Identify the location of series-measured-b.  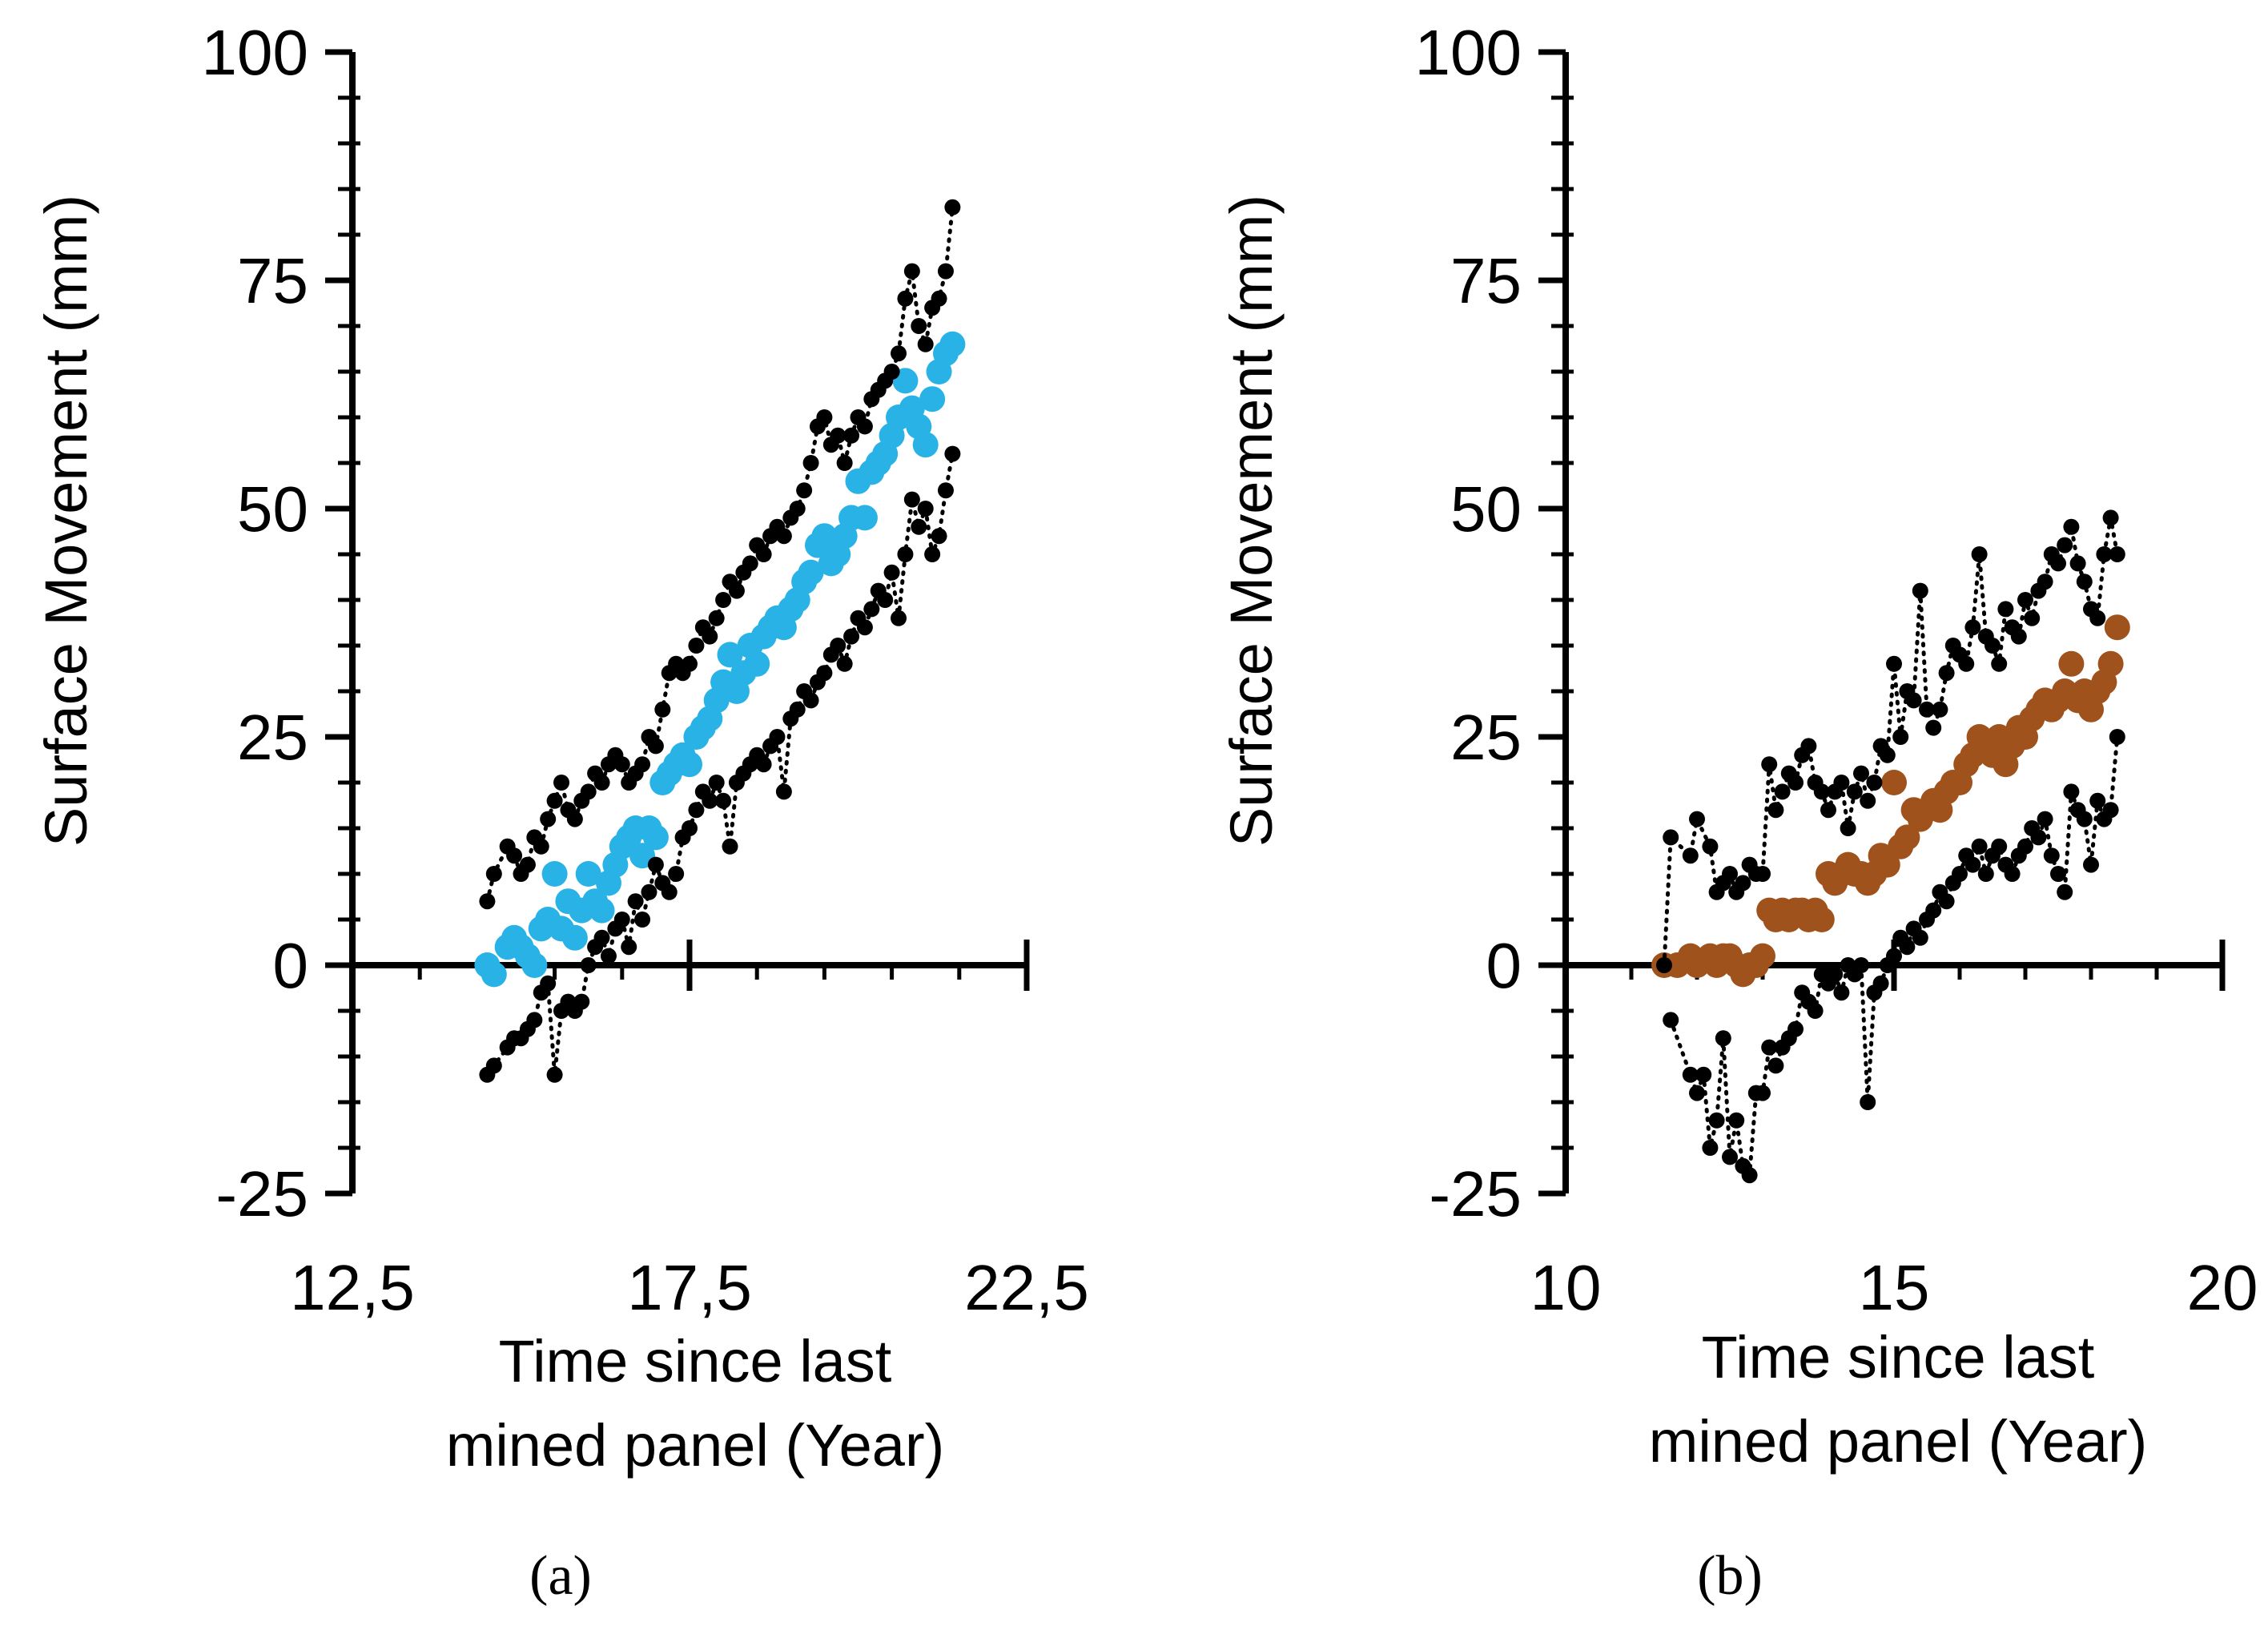
(1890, 801).